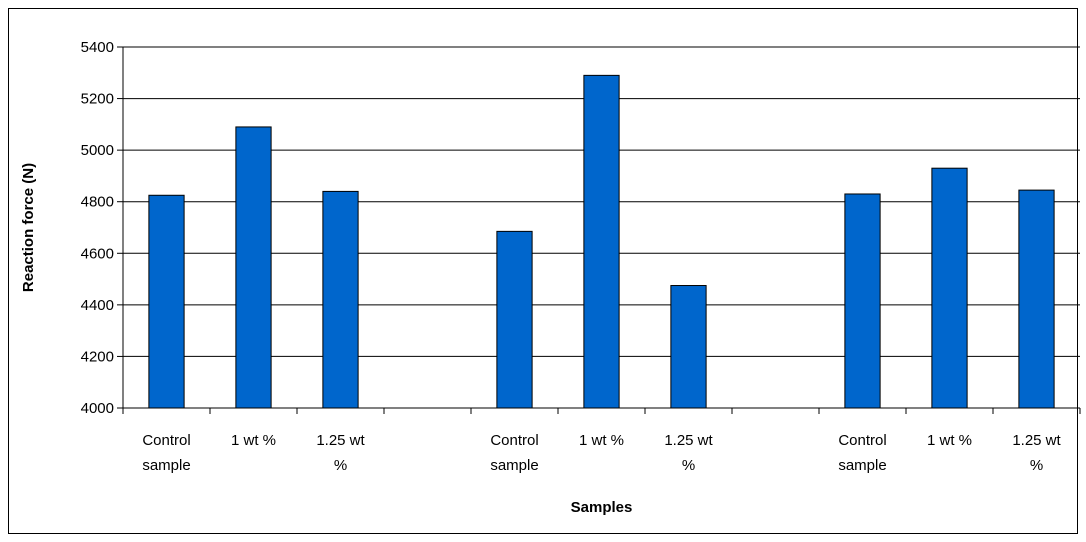 The image size is (1086, 542). Describe the element at coordinates (97, 99) in the screenshot. I see `y-tick-label: 5200` at that location.